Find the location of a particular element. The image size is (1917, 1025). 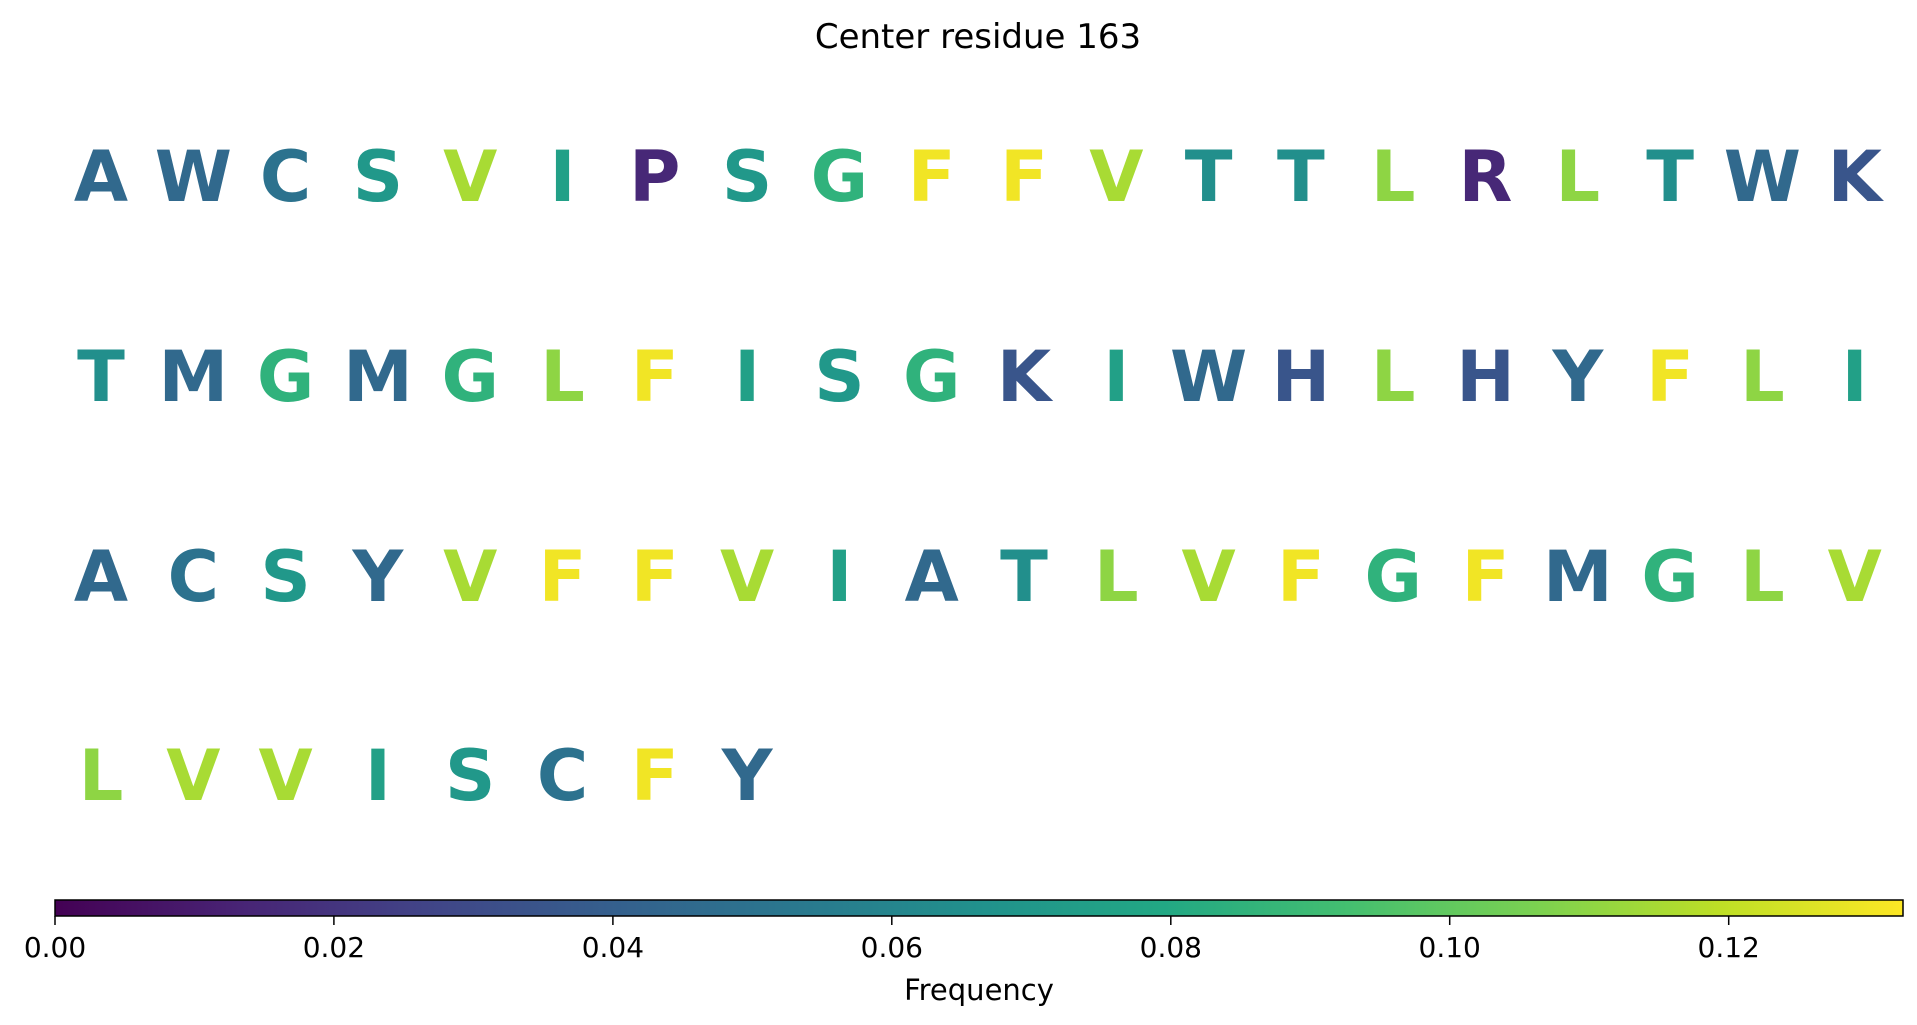

residue-letter: R is located at coordinates (1486, 177).